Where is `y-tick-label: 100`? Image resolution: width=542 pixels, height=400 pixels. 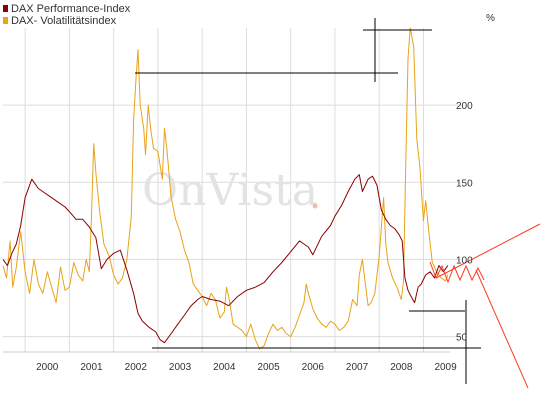
y-tick-label: 100 is located at coordinates (464, 260).